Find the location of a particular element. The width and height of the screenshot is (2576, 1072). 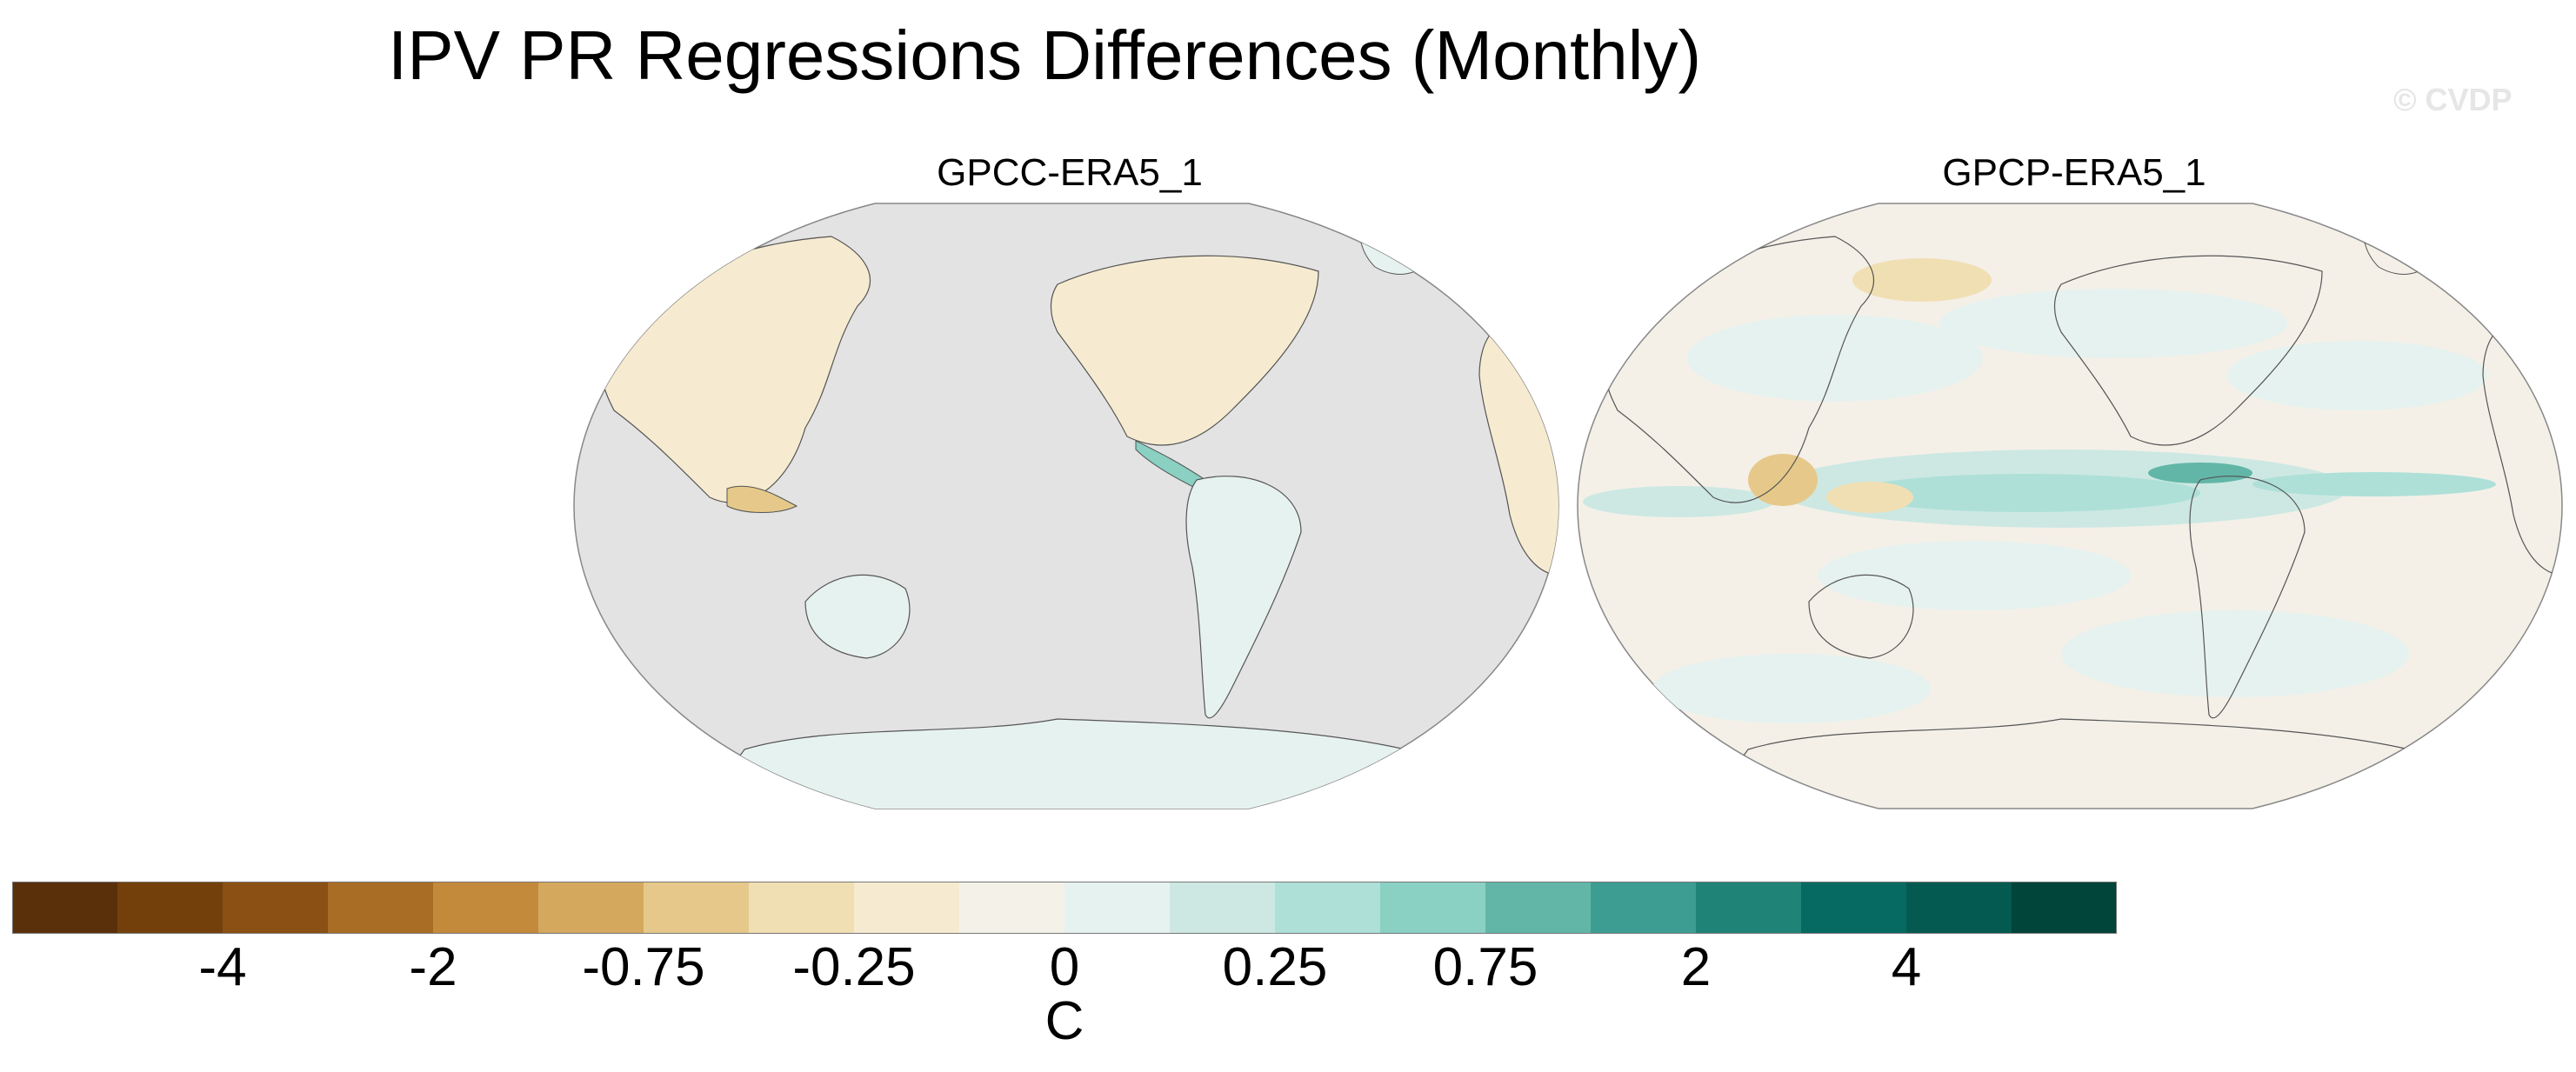

colorbar-frame is located at coordinates (1064, 908).